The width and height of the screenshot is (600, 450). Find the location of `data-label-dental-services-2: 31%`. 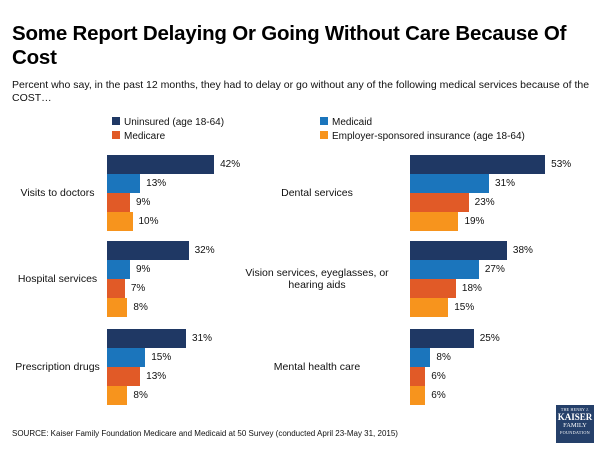

data-label-dental-services-2: 31% is located at coordinates (505, 183).